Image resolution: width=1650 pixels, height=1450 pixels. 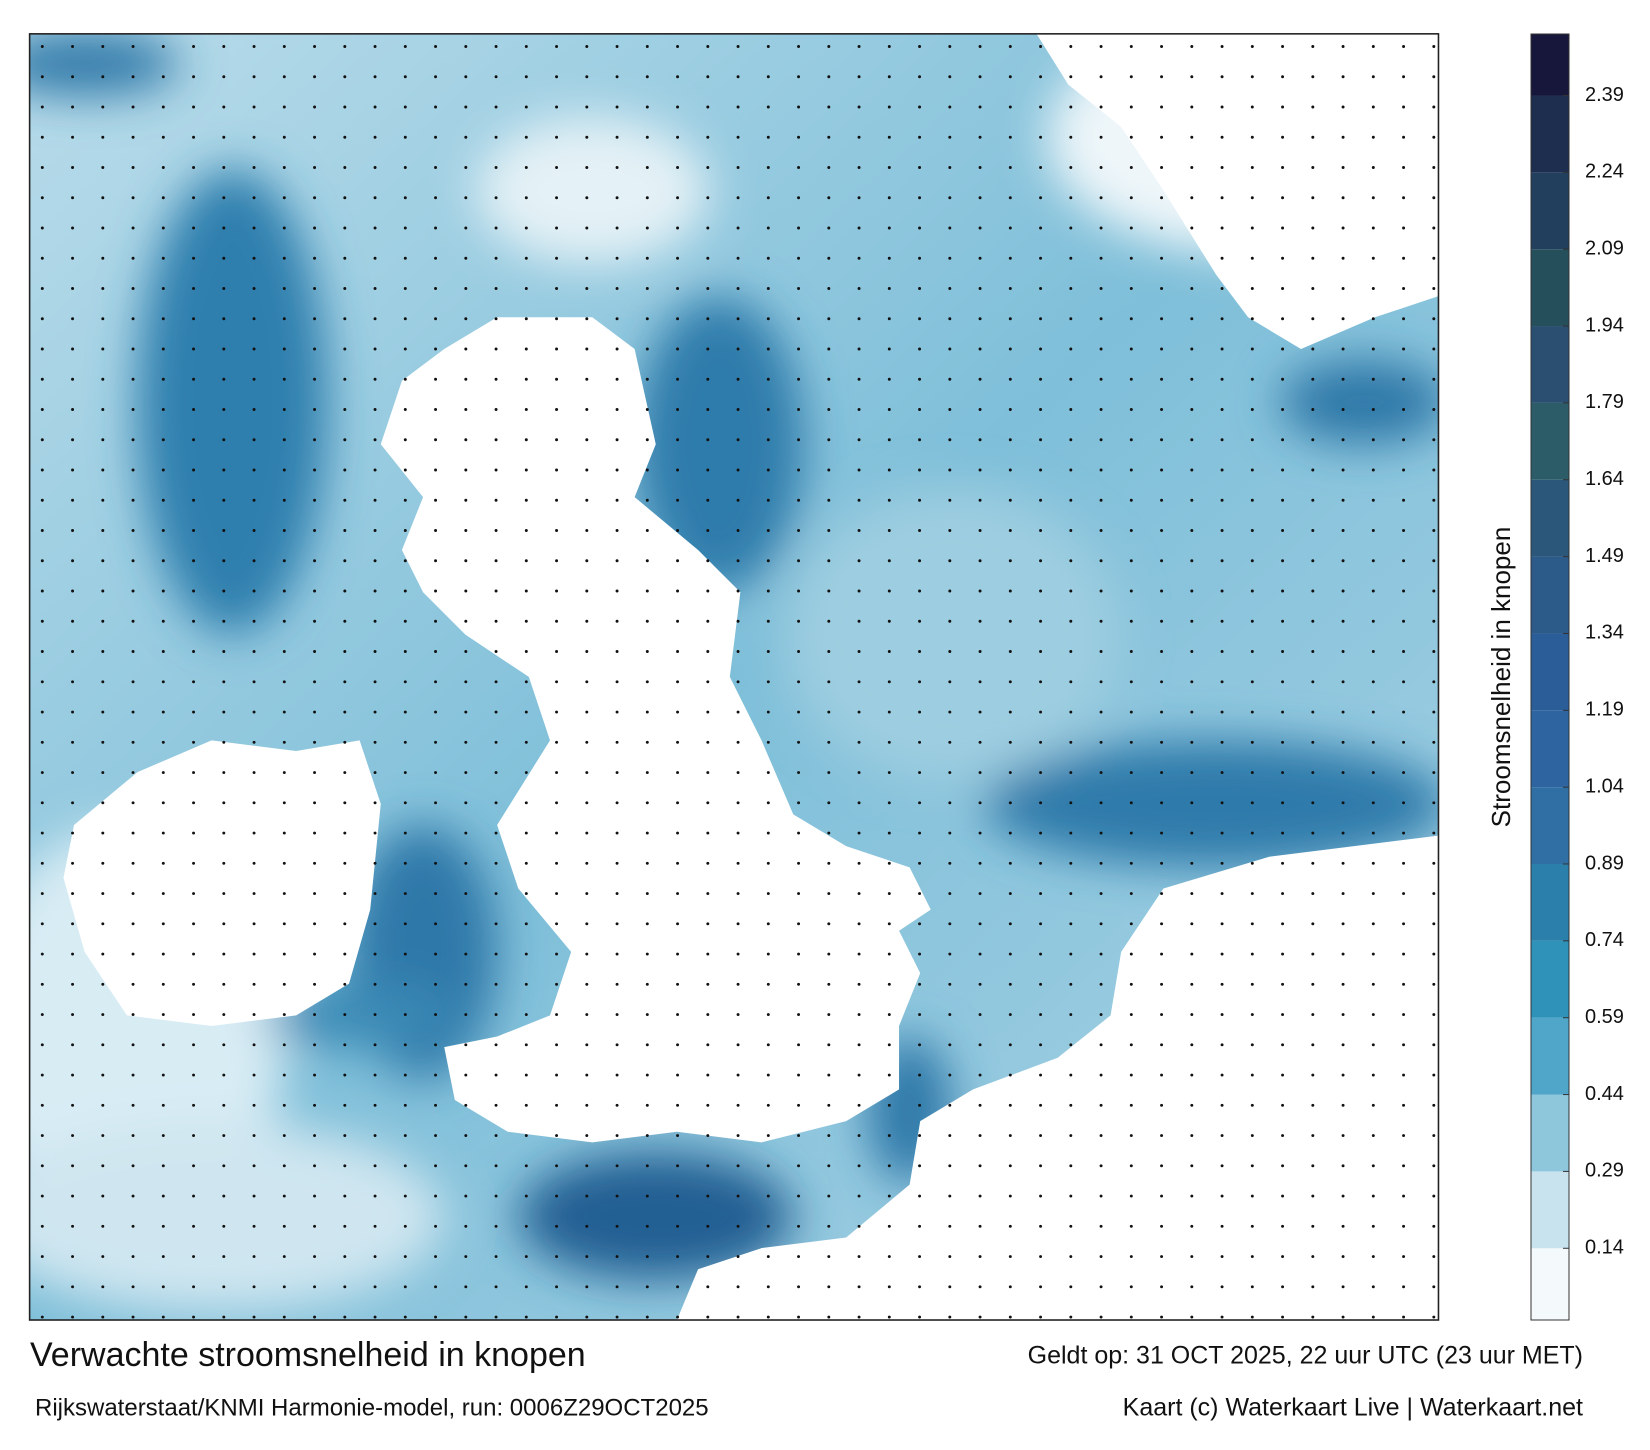 What do you see at coordinates (308, 1355) in the screenshot?
I see `map-title: Verwachte stroomsnelheid in knopen` at bounding box center [308, 1355].